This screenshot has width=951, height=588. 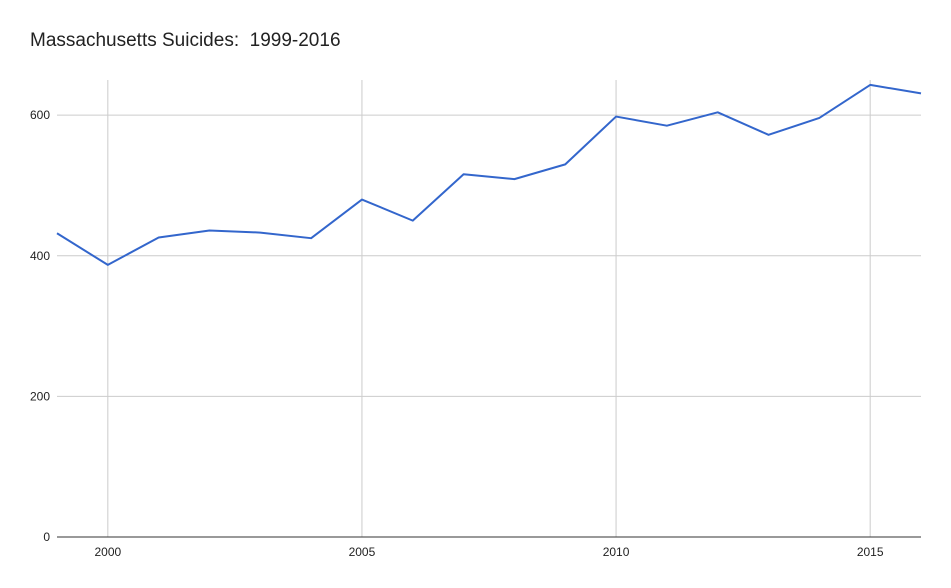 I want to click on y-tick-label: 200, so click(x=40, y=396).